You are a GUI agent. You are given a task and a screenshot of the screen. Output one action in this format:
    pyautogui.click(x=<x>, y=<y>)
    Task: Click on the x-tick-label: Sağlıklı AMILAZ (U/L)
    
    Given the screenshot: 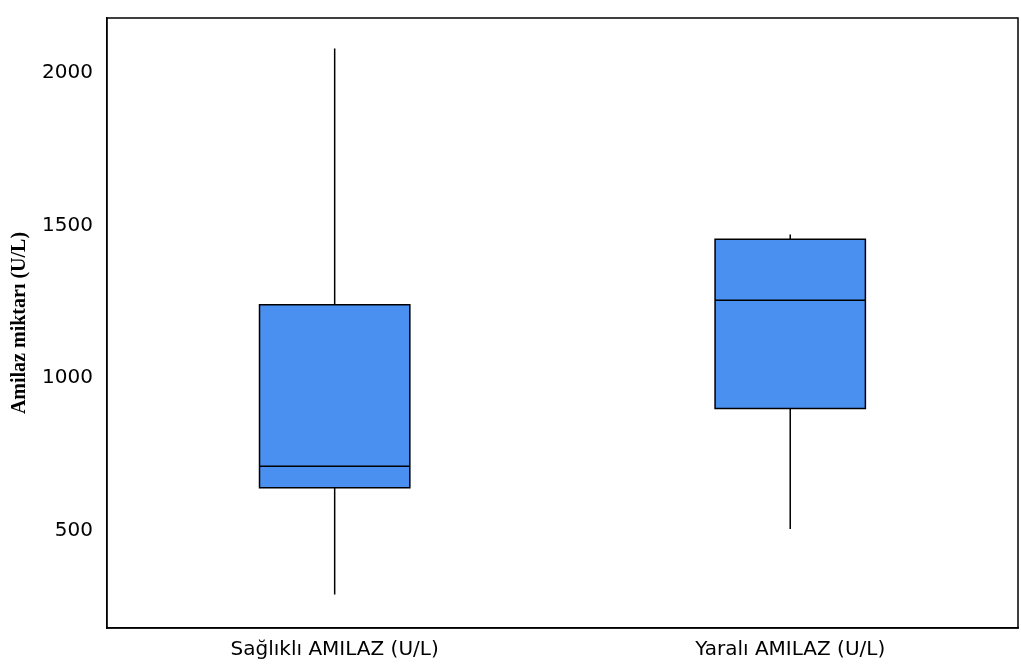 What is the action you would take?
    pyautogui.click(x=334, y=648)
    